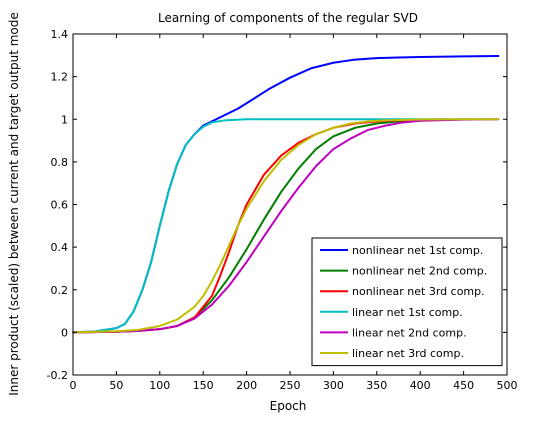 The image size is (560, 425). Describe the element at coordinates (64, 119) in the screenshot. I see `y-tick-label: 1` at that location.